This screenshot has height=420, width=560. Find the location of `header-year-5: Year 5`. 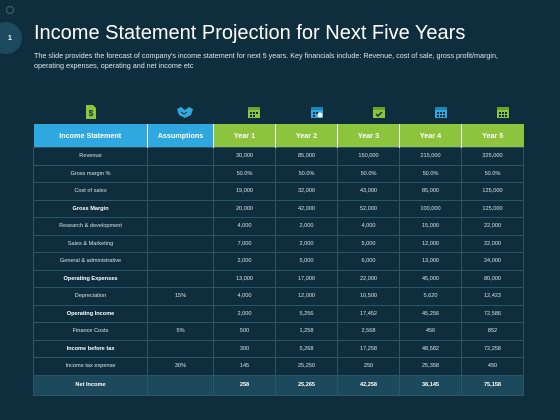

header-year-5: Year 5 is located at coordinates (492, 136).